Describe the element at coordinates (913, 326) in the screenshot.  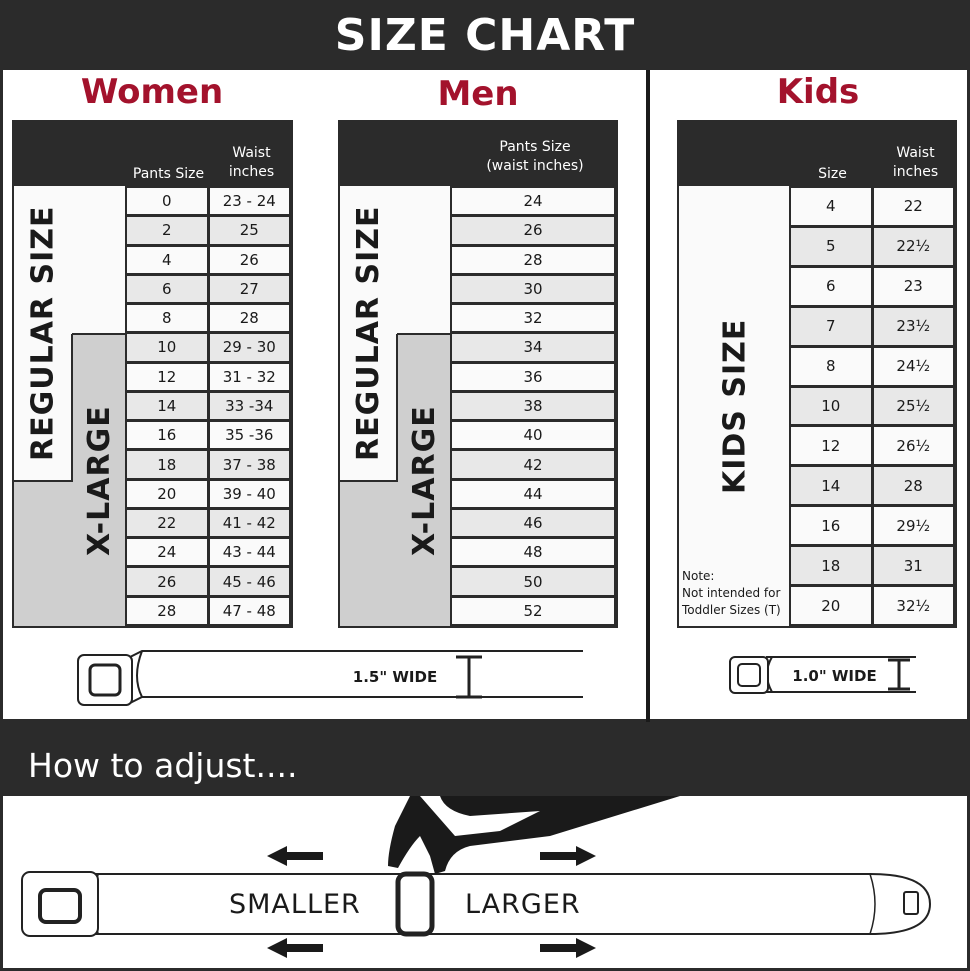
I see `kids-cell: 23½` at that location.